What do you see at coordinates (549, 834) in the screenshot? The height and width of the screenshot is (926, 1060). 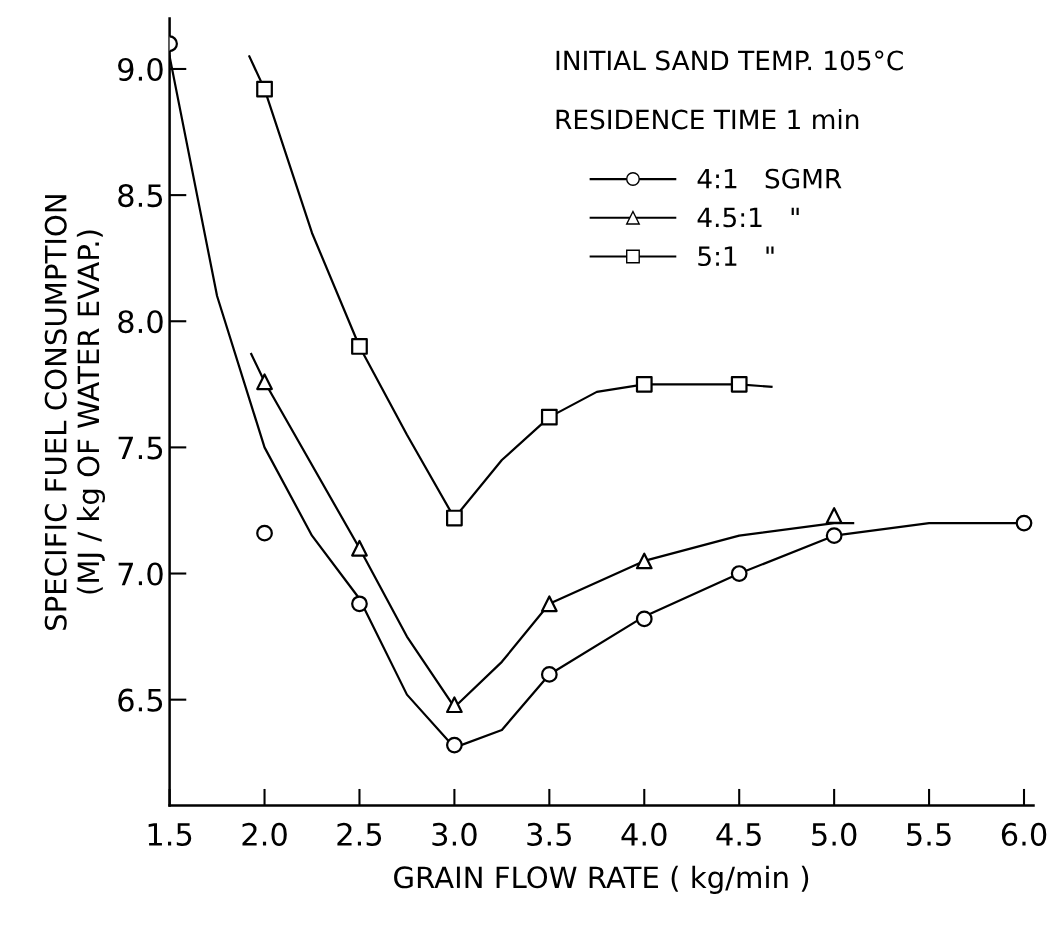 I see `x-tick-label: 3.5` at bounding box center [549, 834].